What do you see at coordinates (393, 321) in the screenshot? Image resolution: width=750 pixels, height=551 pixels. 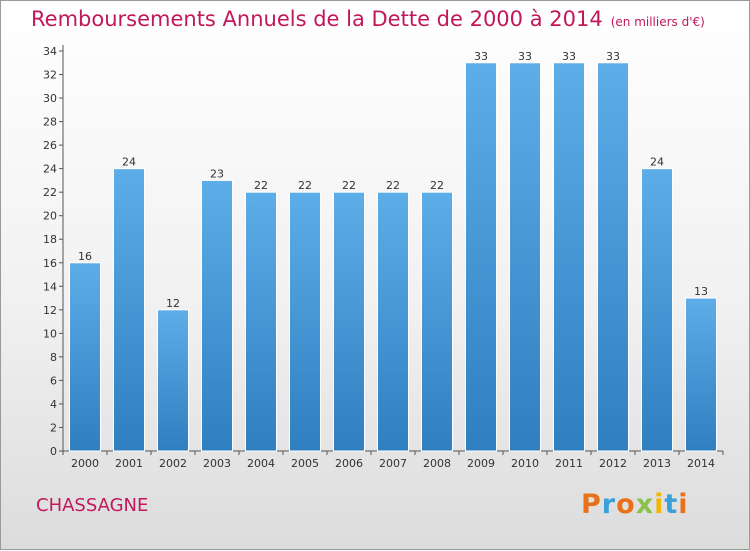 I see `bar-2007` at bounding box center [393, 321].